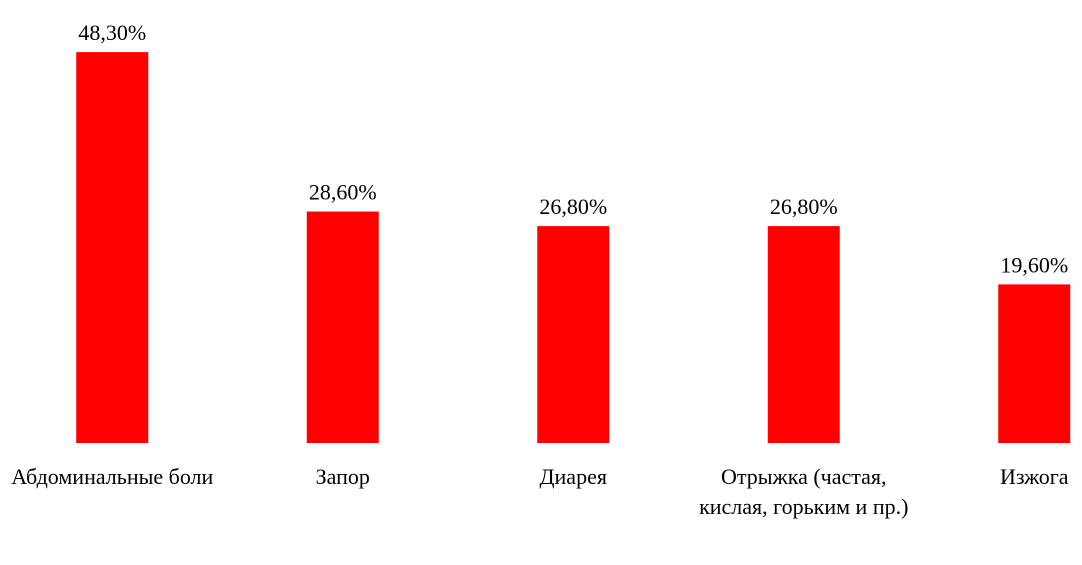 The image size is (1082, 565). Describe the element at coordinates (112, 32) in the screenshot. I see `data-label: 48,30%` at that location.